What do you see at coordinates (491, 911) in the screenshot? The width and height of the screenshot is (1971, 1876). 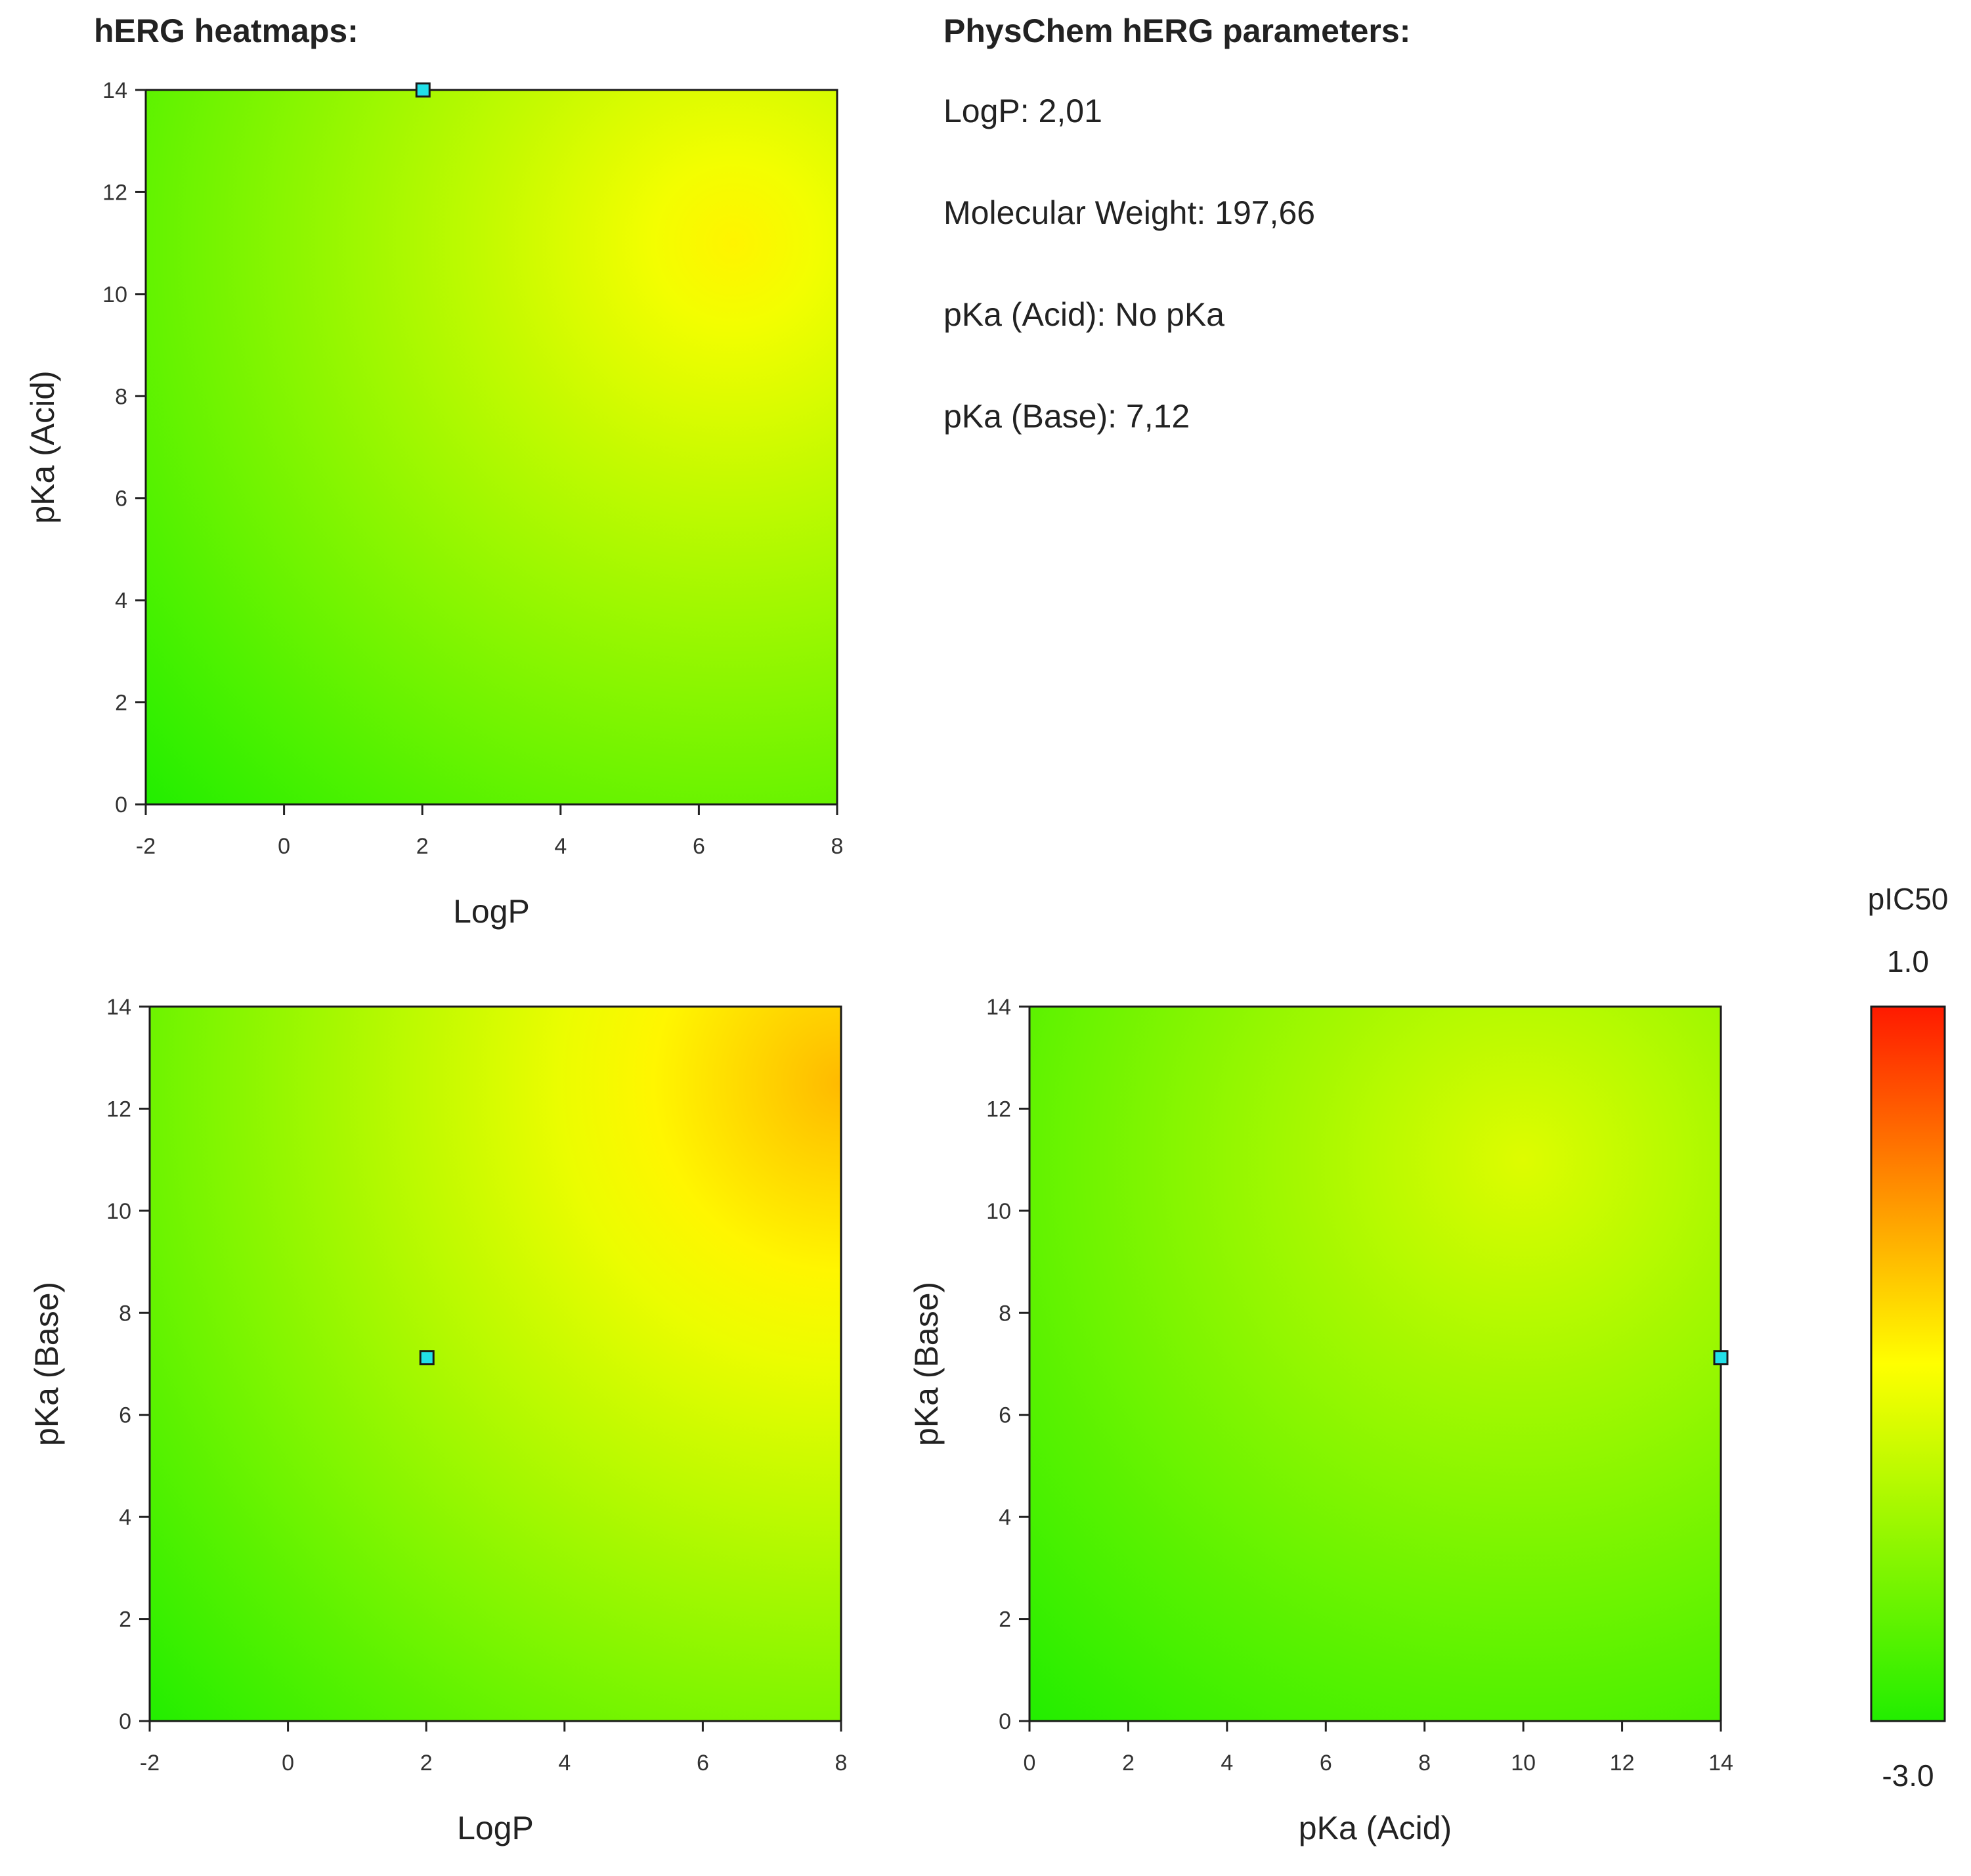 I see `heatmap-1-xlabel: LogP` at bounding box center [491, 911].